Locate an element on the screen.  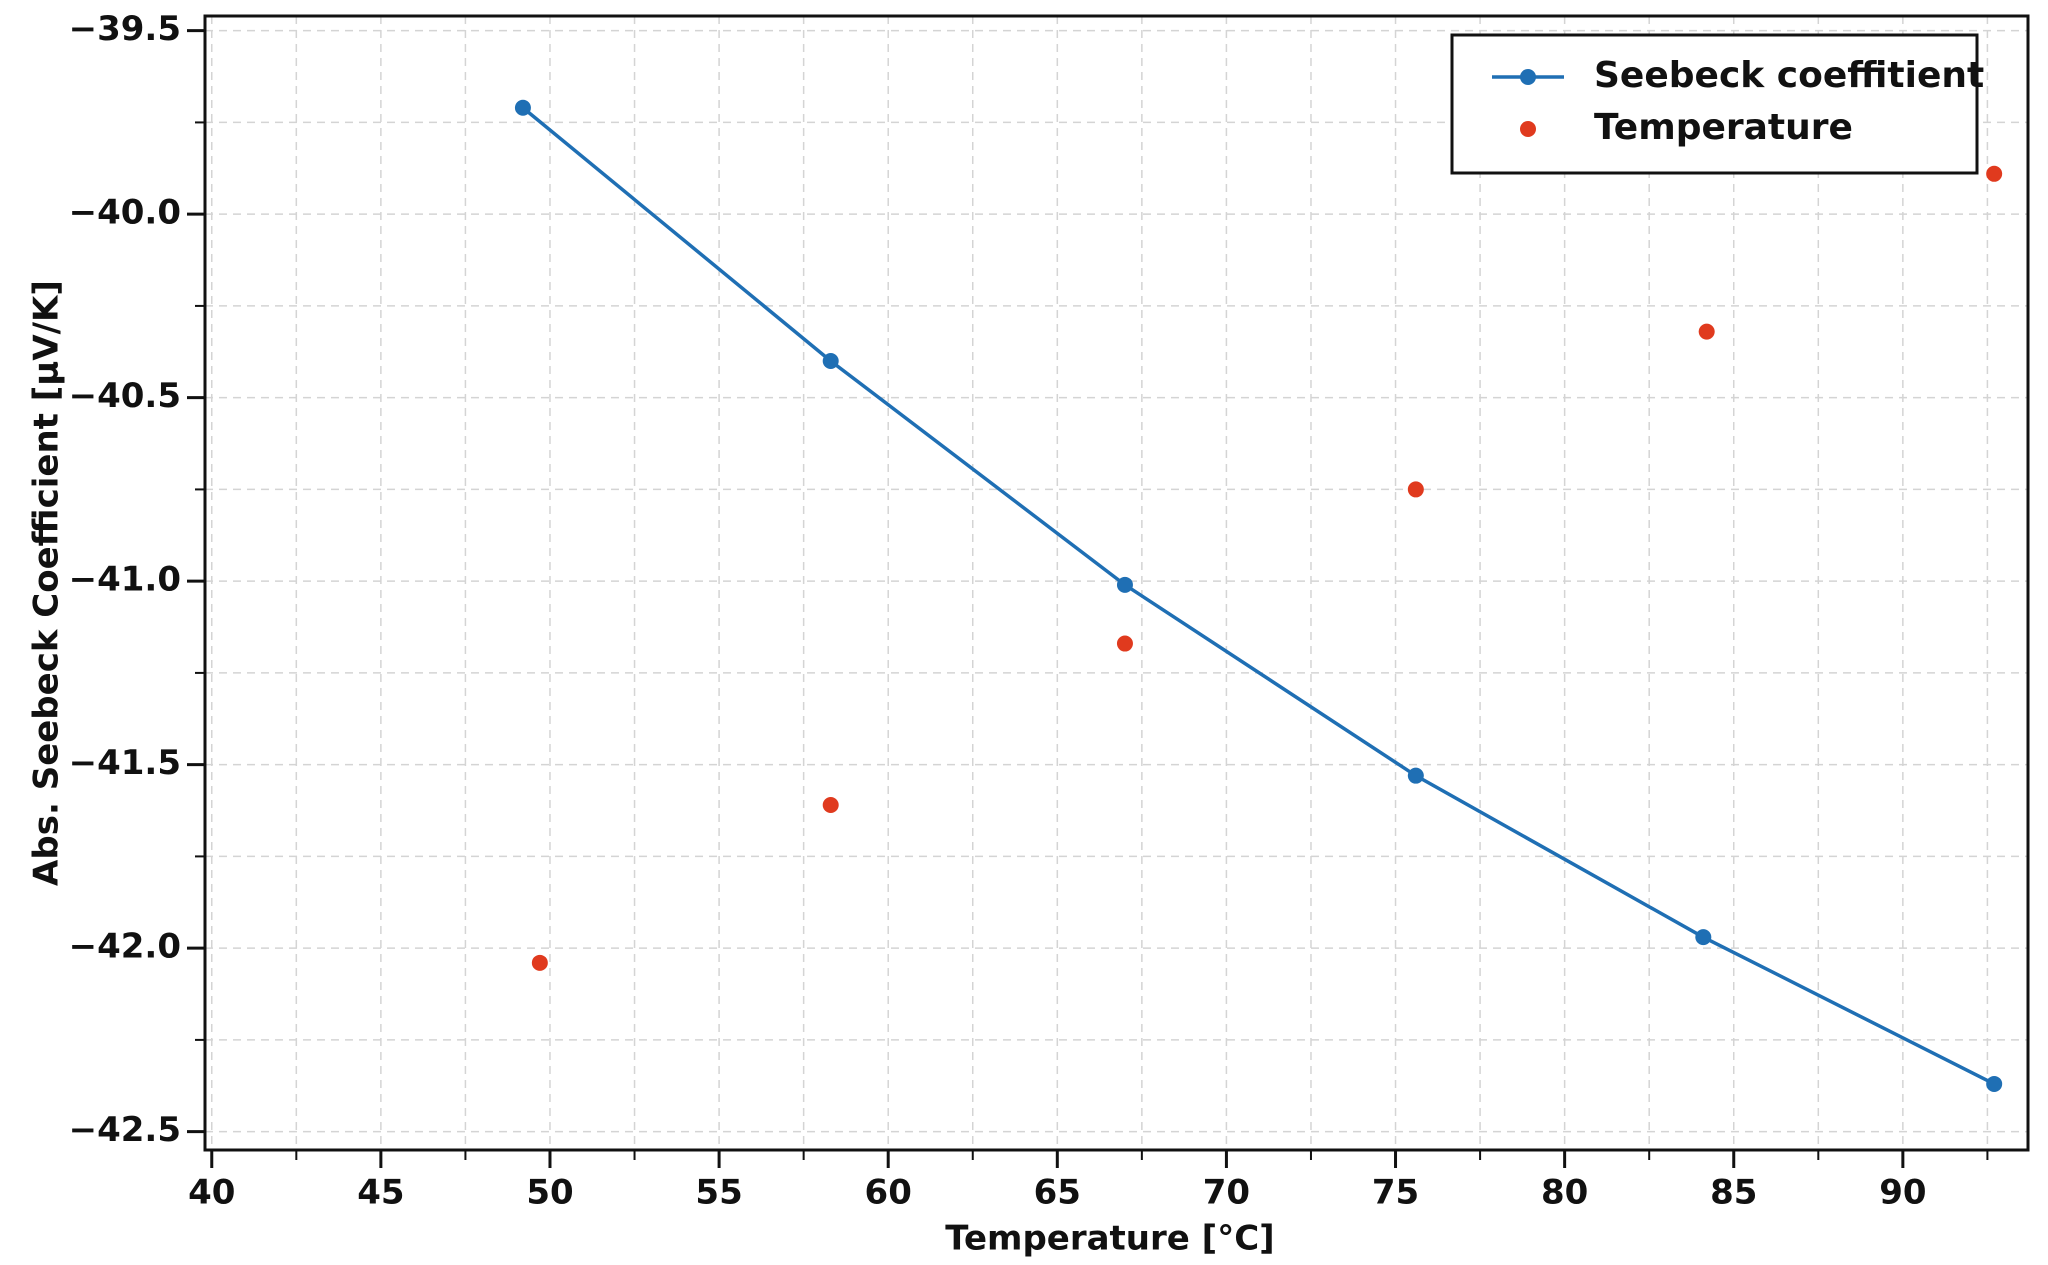
y-tick-label: −39.5 is located at coordinates (125, 29).